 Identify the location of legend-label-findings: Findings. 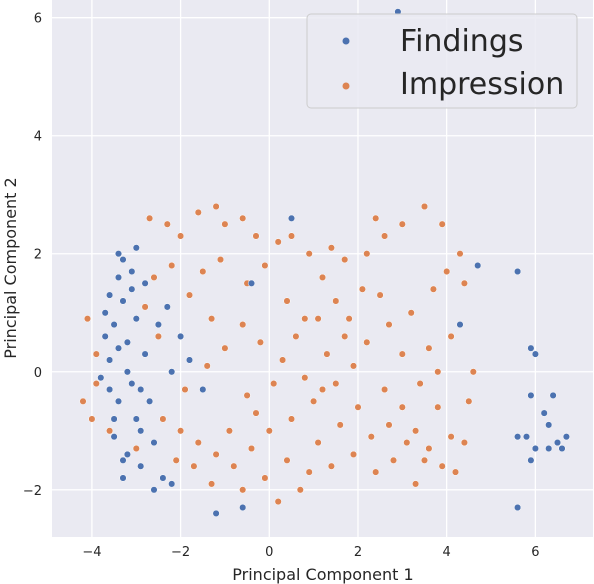
(462, 41).